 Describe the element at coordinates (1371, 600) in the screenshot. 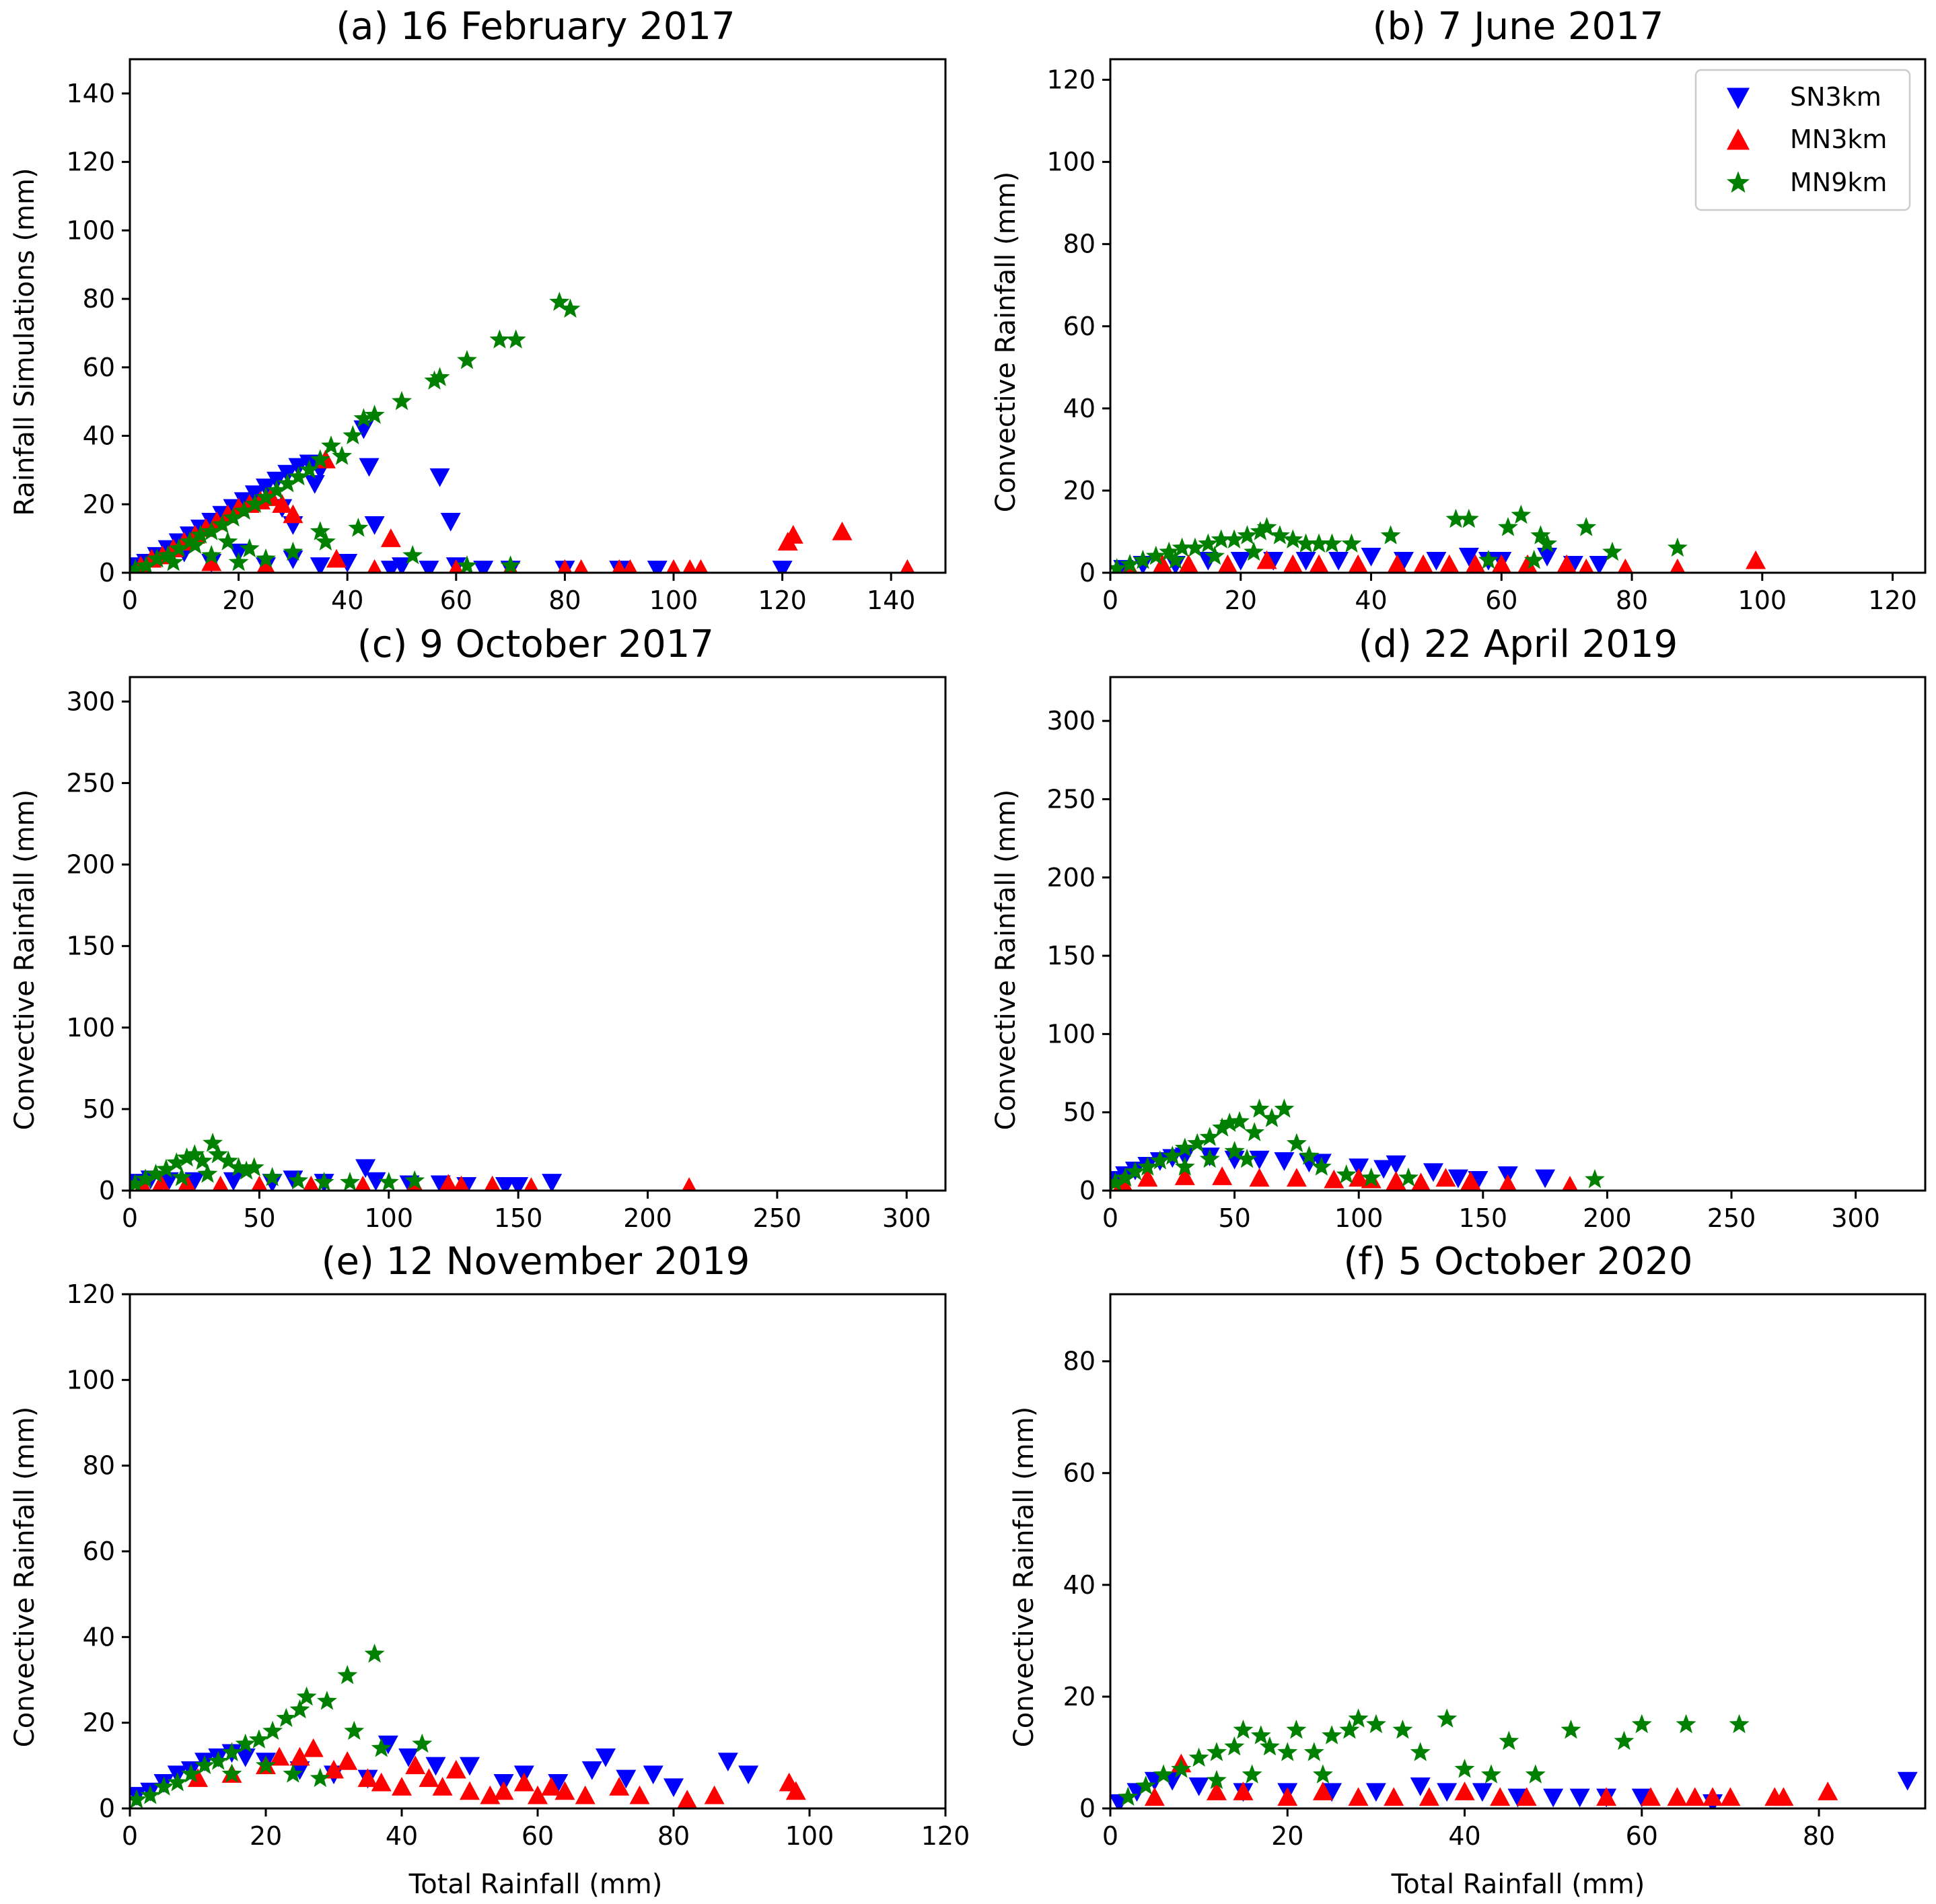

I see `x-tick-label: 40` at that location.